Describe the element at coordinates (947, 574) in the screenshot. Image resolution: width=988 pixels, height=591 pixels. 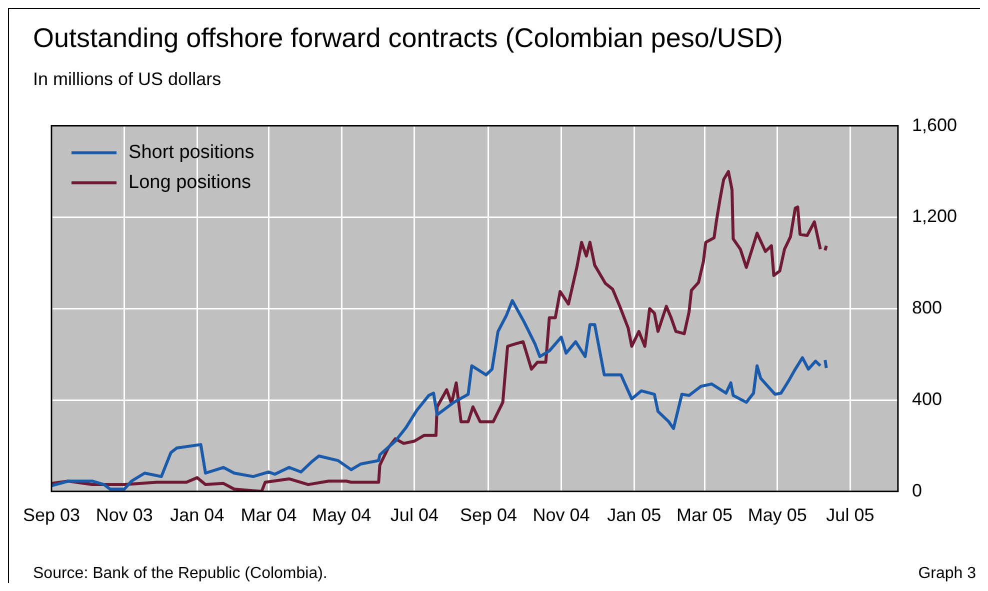
I see `caption: Graph 3` at that location.